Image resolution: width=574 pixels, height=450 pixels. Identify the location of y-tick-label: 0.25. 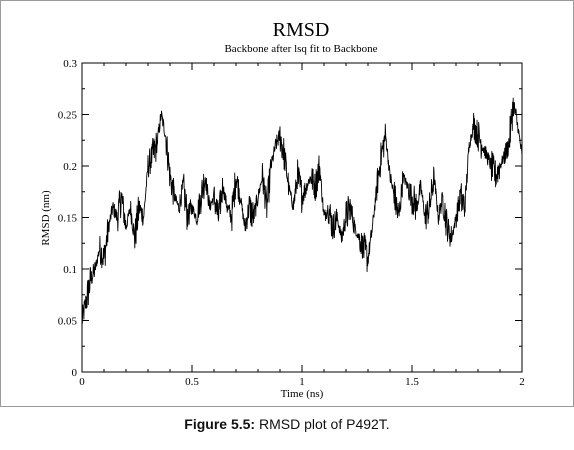
(68, 116).